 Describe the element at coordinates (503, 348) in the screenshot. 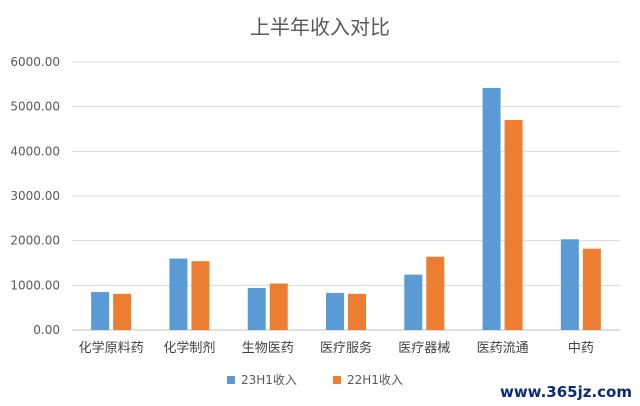

I see `x-category-label: 医药流通` at that location.